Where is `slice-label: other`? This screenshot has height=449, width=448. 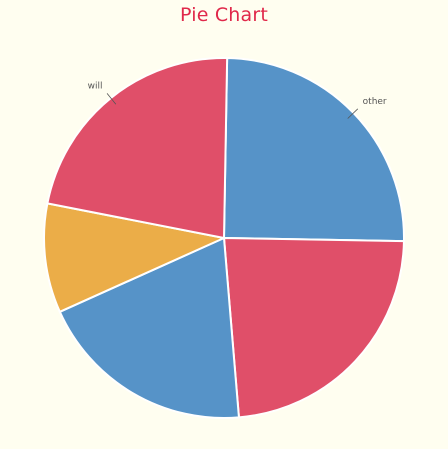 slice-label: other is located at coordinates (375, 102).